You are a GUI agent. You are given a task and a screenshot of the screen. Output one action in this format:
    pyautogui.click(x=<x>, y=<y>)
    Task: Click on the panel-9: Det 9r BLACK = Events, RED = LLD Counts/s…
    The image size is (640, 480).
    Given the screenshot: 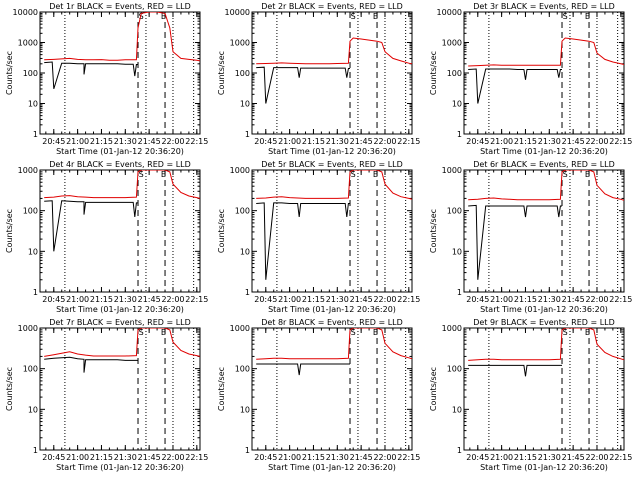 What is the action you would take?
    pyautogui.click(x=530, y=395)
    